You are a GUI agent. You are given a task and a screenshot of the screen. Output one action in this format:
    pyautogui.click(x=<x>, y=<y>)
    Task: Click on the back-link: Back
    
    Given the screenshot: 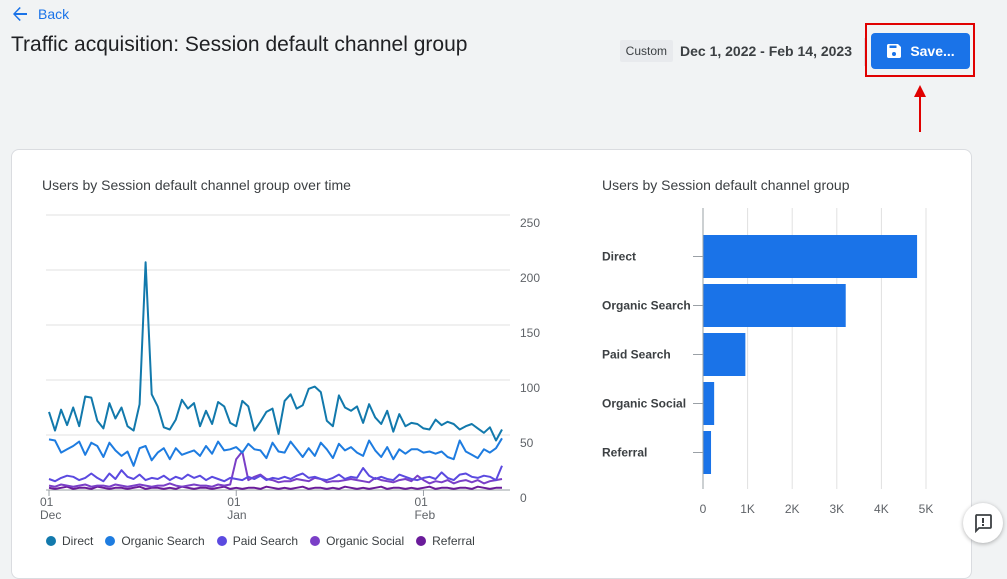 What is the action you would take?
    pyautogui.click(x=40, y=14)
    